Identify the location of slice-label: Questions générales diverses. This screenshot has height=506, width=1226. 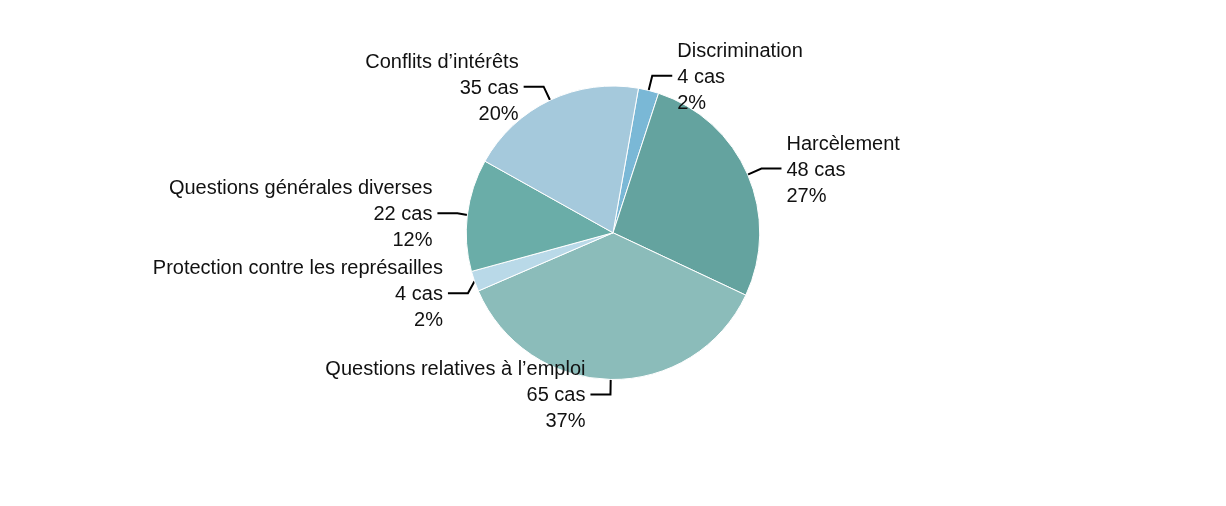
(300, 187).